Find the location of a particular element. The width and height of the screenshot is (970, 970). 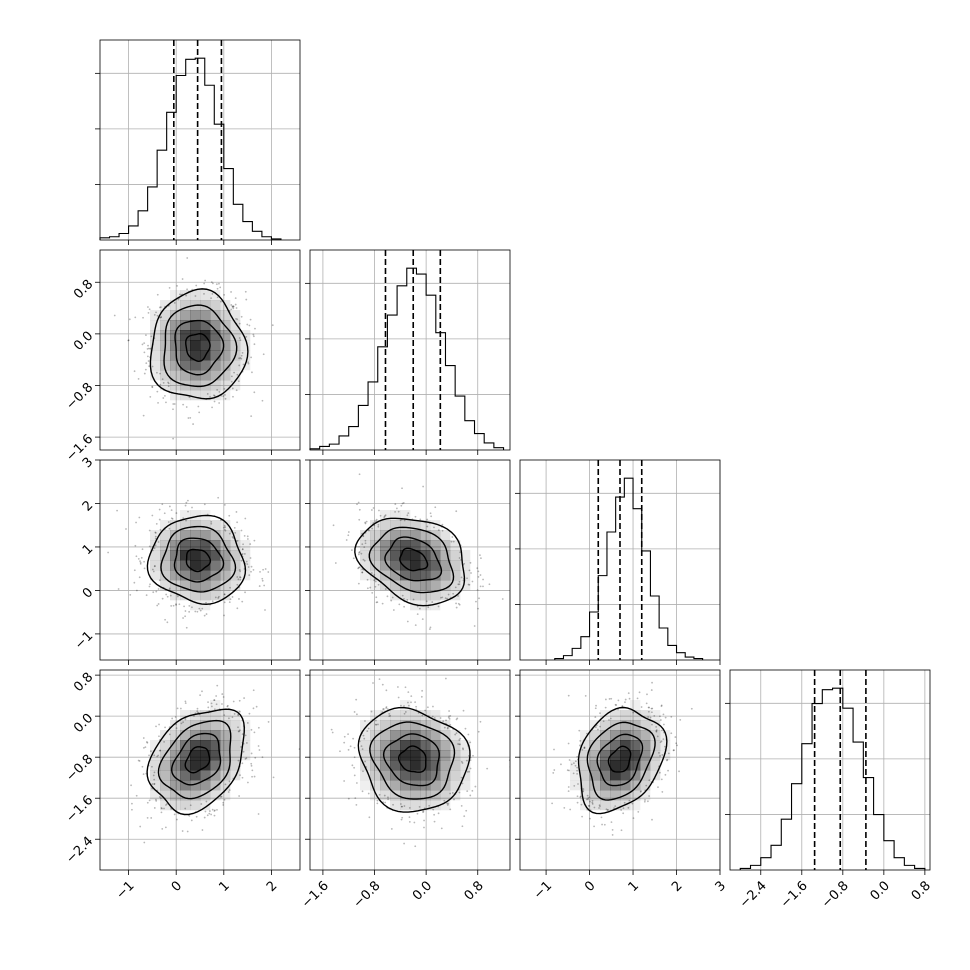

x-tick-label: 0 is located at coordinates (177, 886).